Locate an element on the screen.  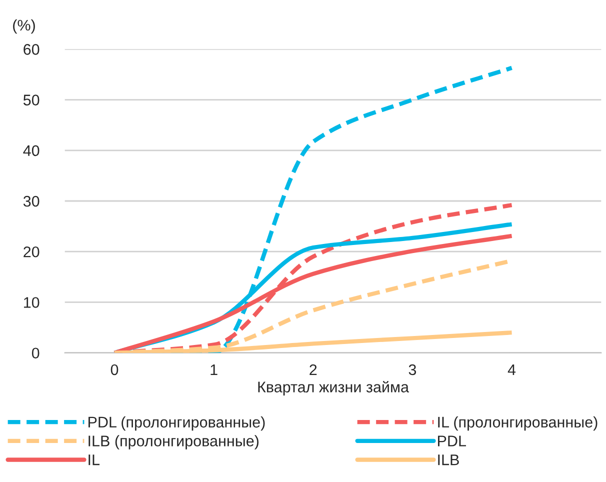
x-tick-label: 4 is located at coordinates (512, 370).